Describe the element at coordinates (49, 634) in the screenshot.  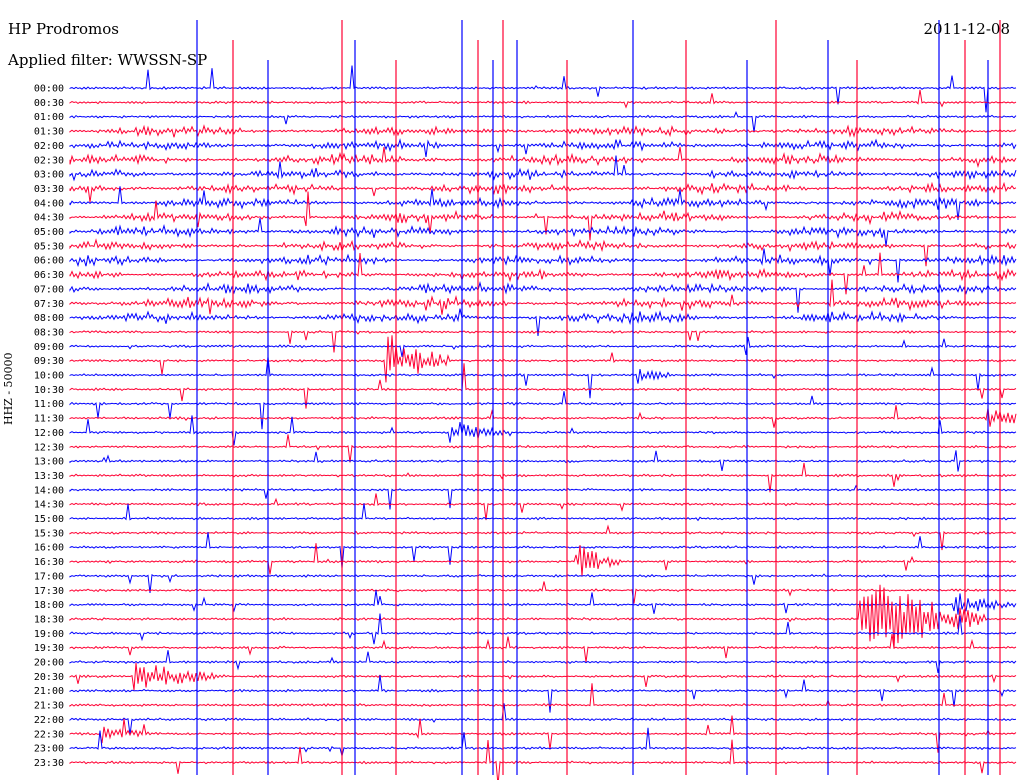
I see `row-time-label: 19:00` at that location.